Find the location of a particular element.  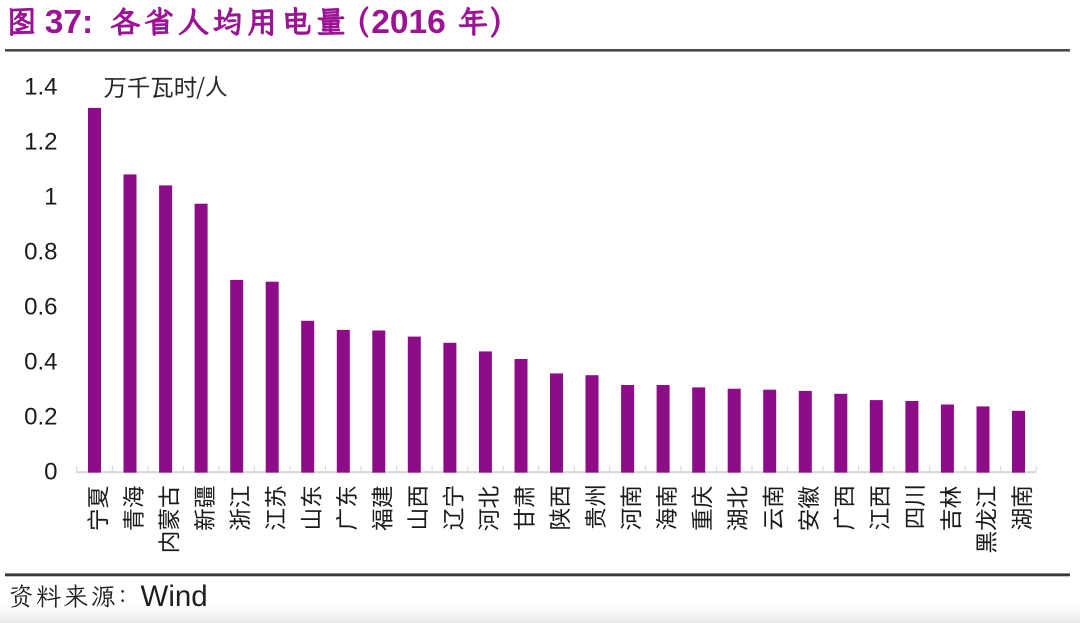

svg-text: 0.6 is located at coordinates (40, 306).